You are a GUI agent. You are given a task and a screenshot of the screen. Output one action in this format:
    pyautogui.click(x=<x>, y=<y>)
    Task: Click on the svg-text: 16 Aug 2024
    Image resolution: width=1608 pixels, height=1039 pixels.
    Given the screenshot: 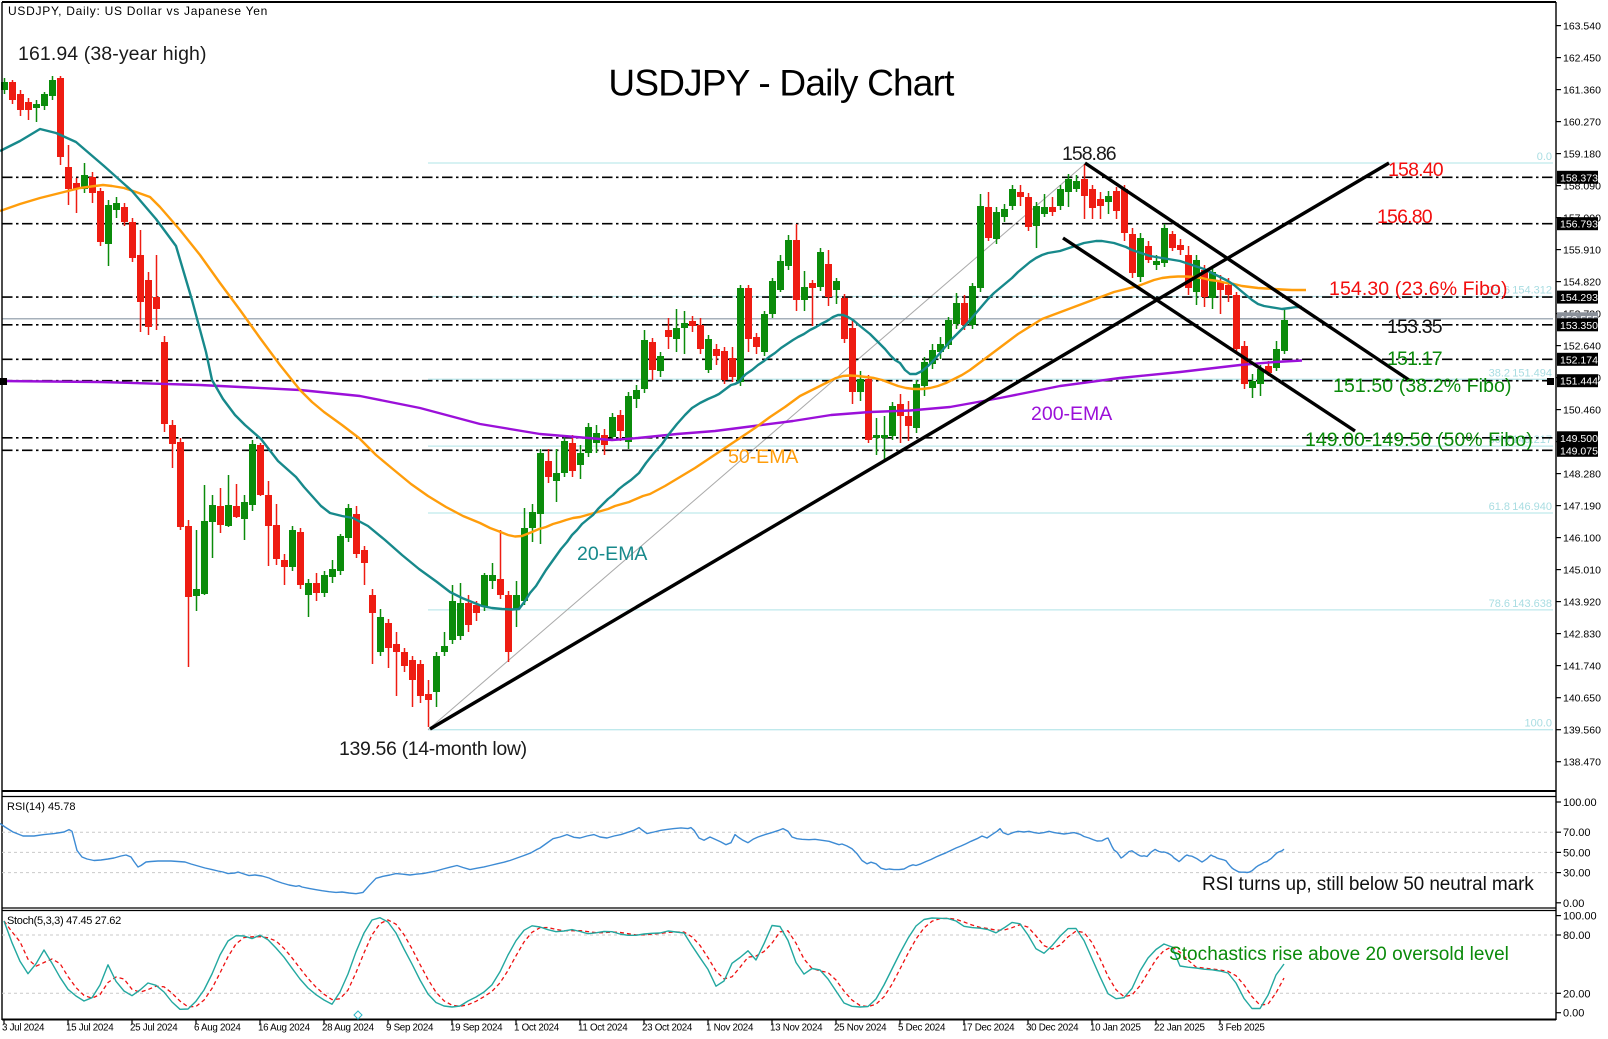 What is the action you would take?
    pyautogui.click(x=284, y=1028)
    